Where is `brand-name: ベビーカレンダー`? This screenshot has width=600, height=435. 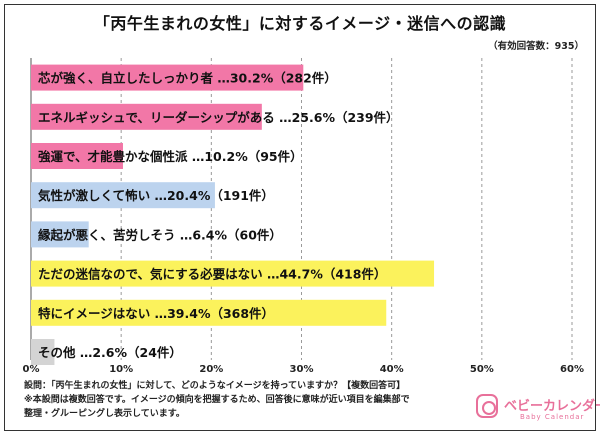 brand-name: ベビーカレンダー is located at coordinates (552, 406).